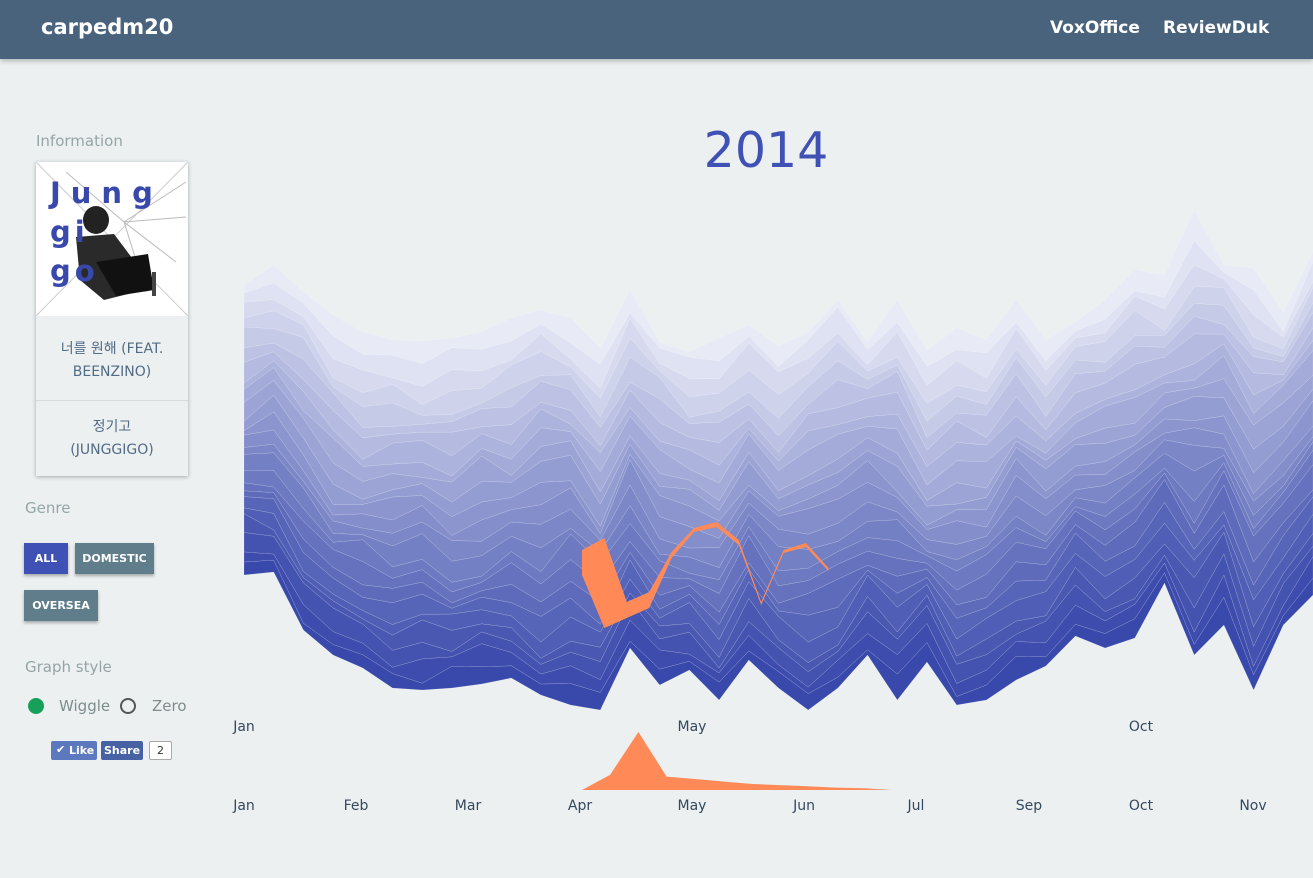 The image size is (1313, 878). What do you see at coordinates (803, 806) in the screenshot?
I see `context-x-tick-label: Jun` at bounding box center [803, 806].